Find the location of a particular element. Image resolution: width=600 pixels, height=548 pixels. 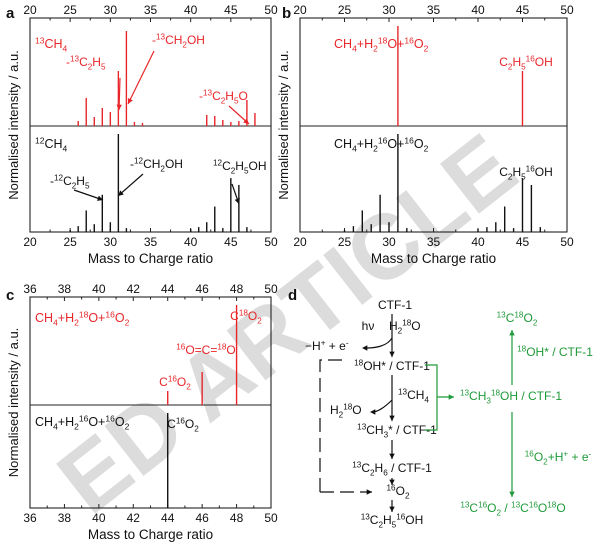

panel-letter: b is located at coordinates (286, 13).